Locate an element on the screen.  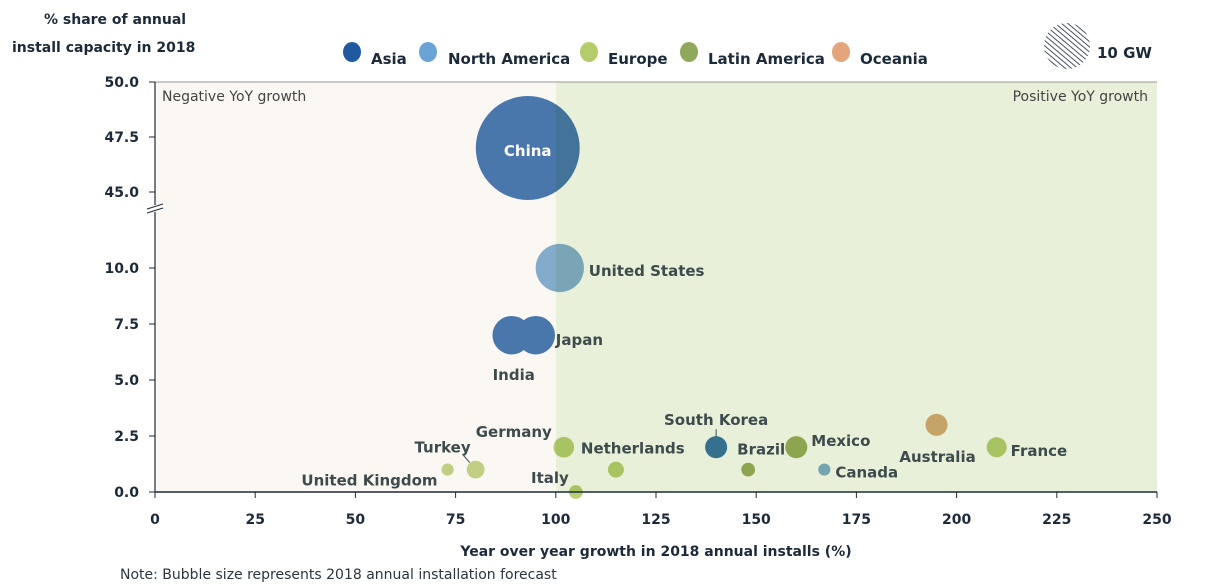
x-tick-label: 225 is located at coordinates (1056, 520).